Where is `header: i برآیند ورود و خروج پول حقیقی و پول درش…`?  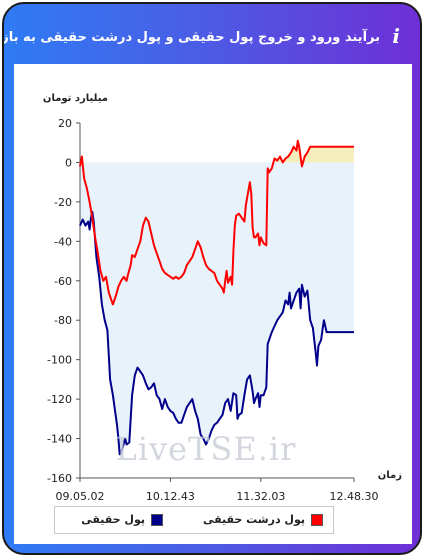 header: i برآیند ورود و خروج پول حقیقی و پول درش… is located at coordinates (212, 34).